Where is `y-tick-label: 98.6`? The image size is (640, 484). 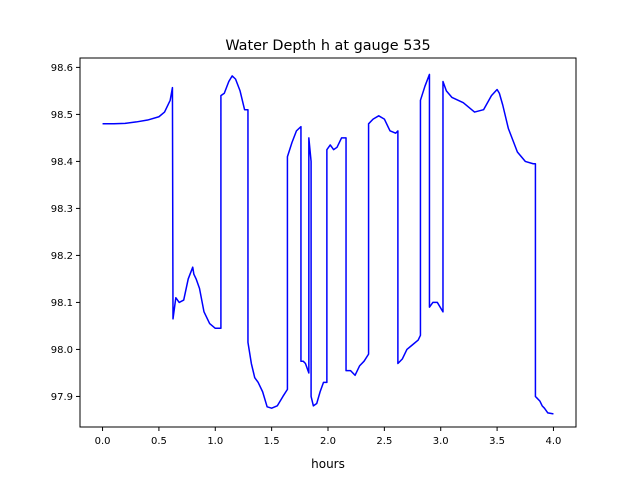
y-tick-label: 98.6 is located at coordinates (62, 68).